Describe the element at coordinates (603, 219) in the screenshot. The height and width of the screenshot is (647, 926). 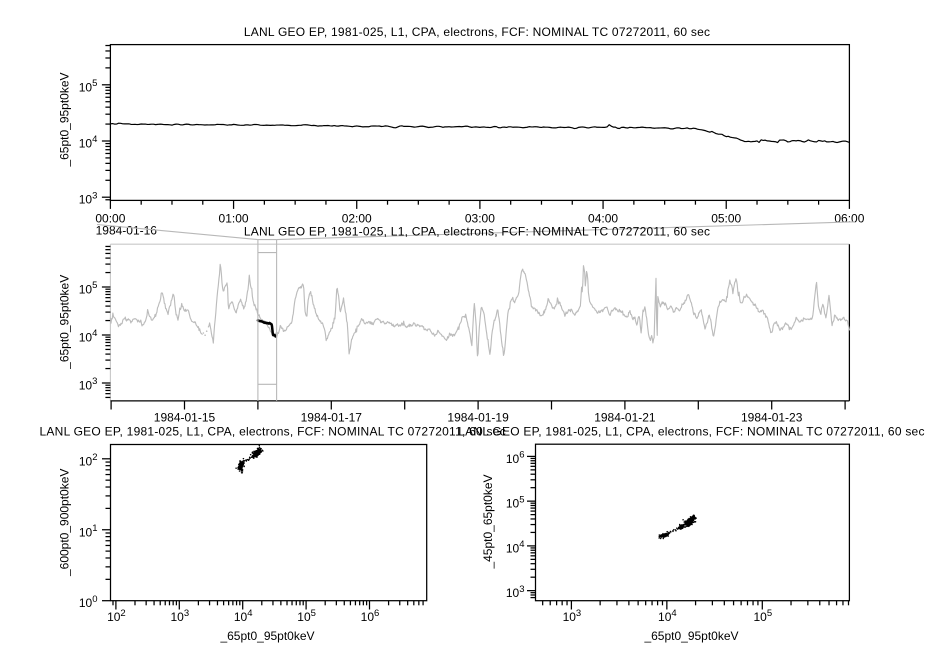
I see `svg-text: 04:00` at that location.